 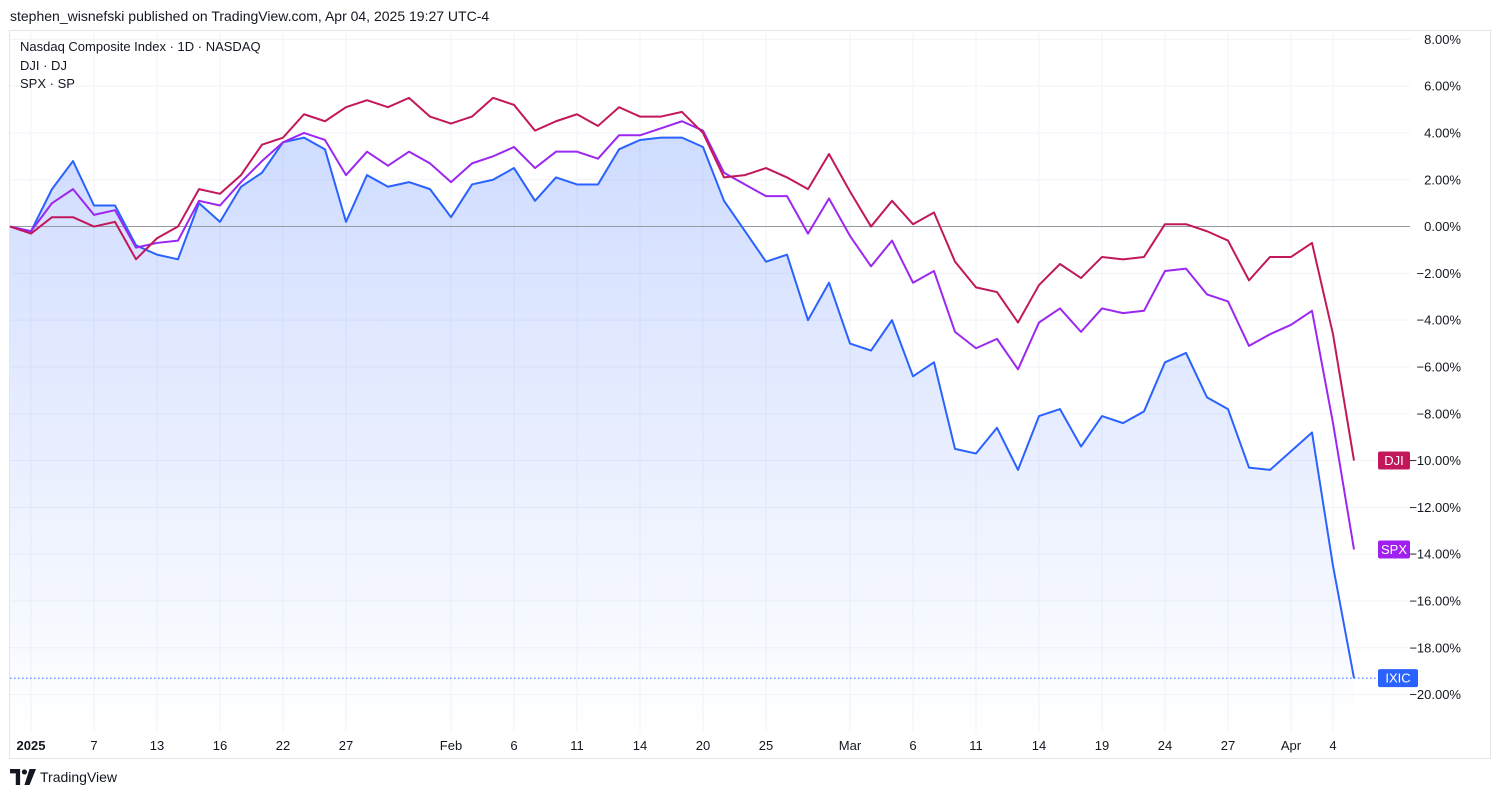 What do you see at coordinates (1439, 366) in the screenshot?
I see `y-tick-label: −6.00%` at bounding box center [1439, 366].